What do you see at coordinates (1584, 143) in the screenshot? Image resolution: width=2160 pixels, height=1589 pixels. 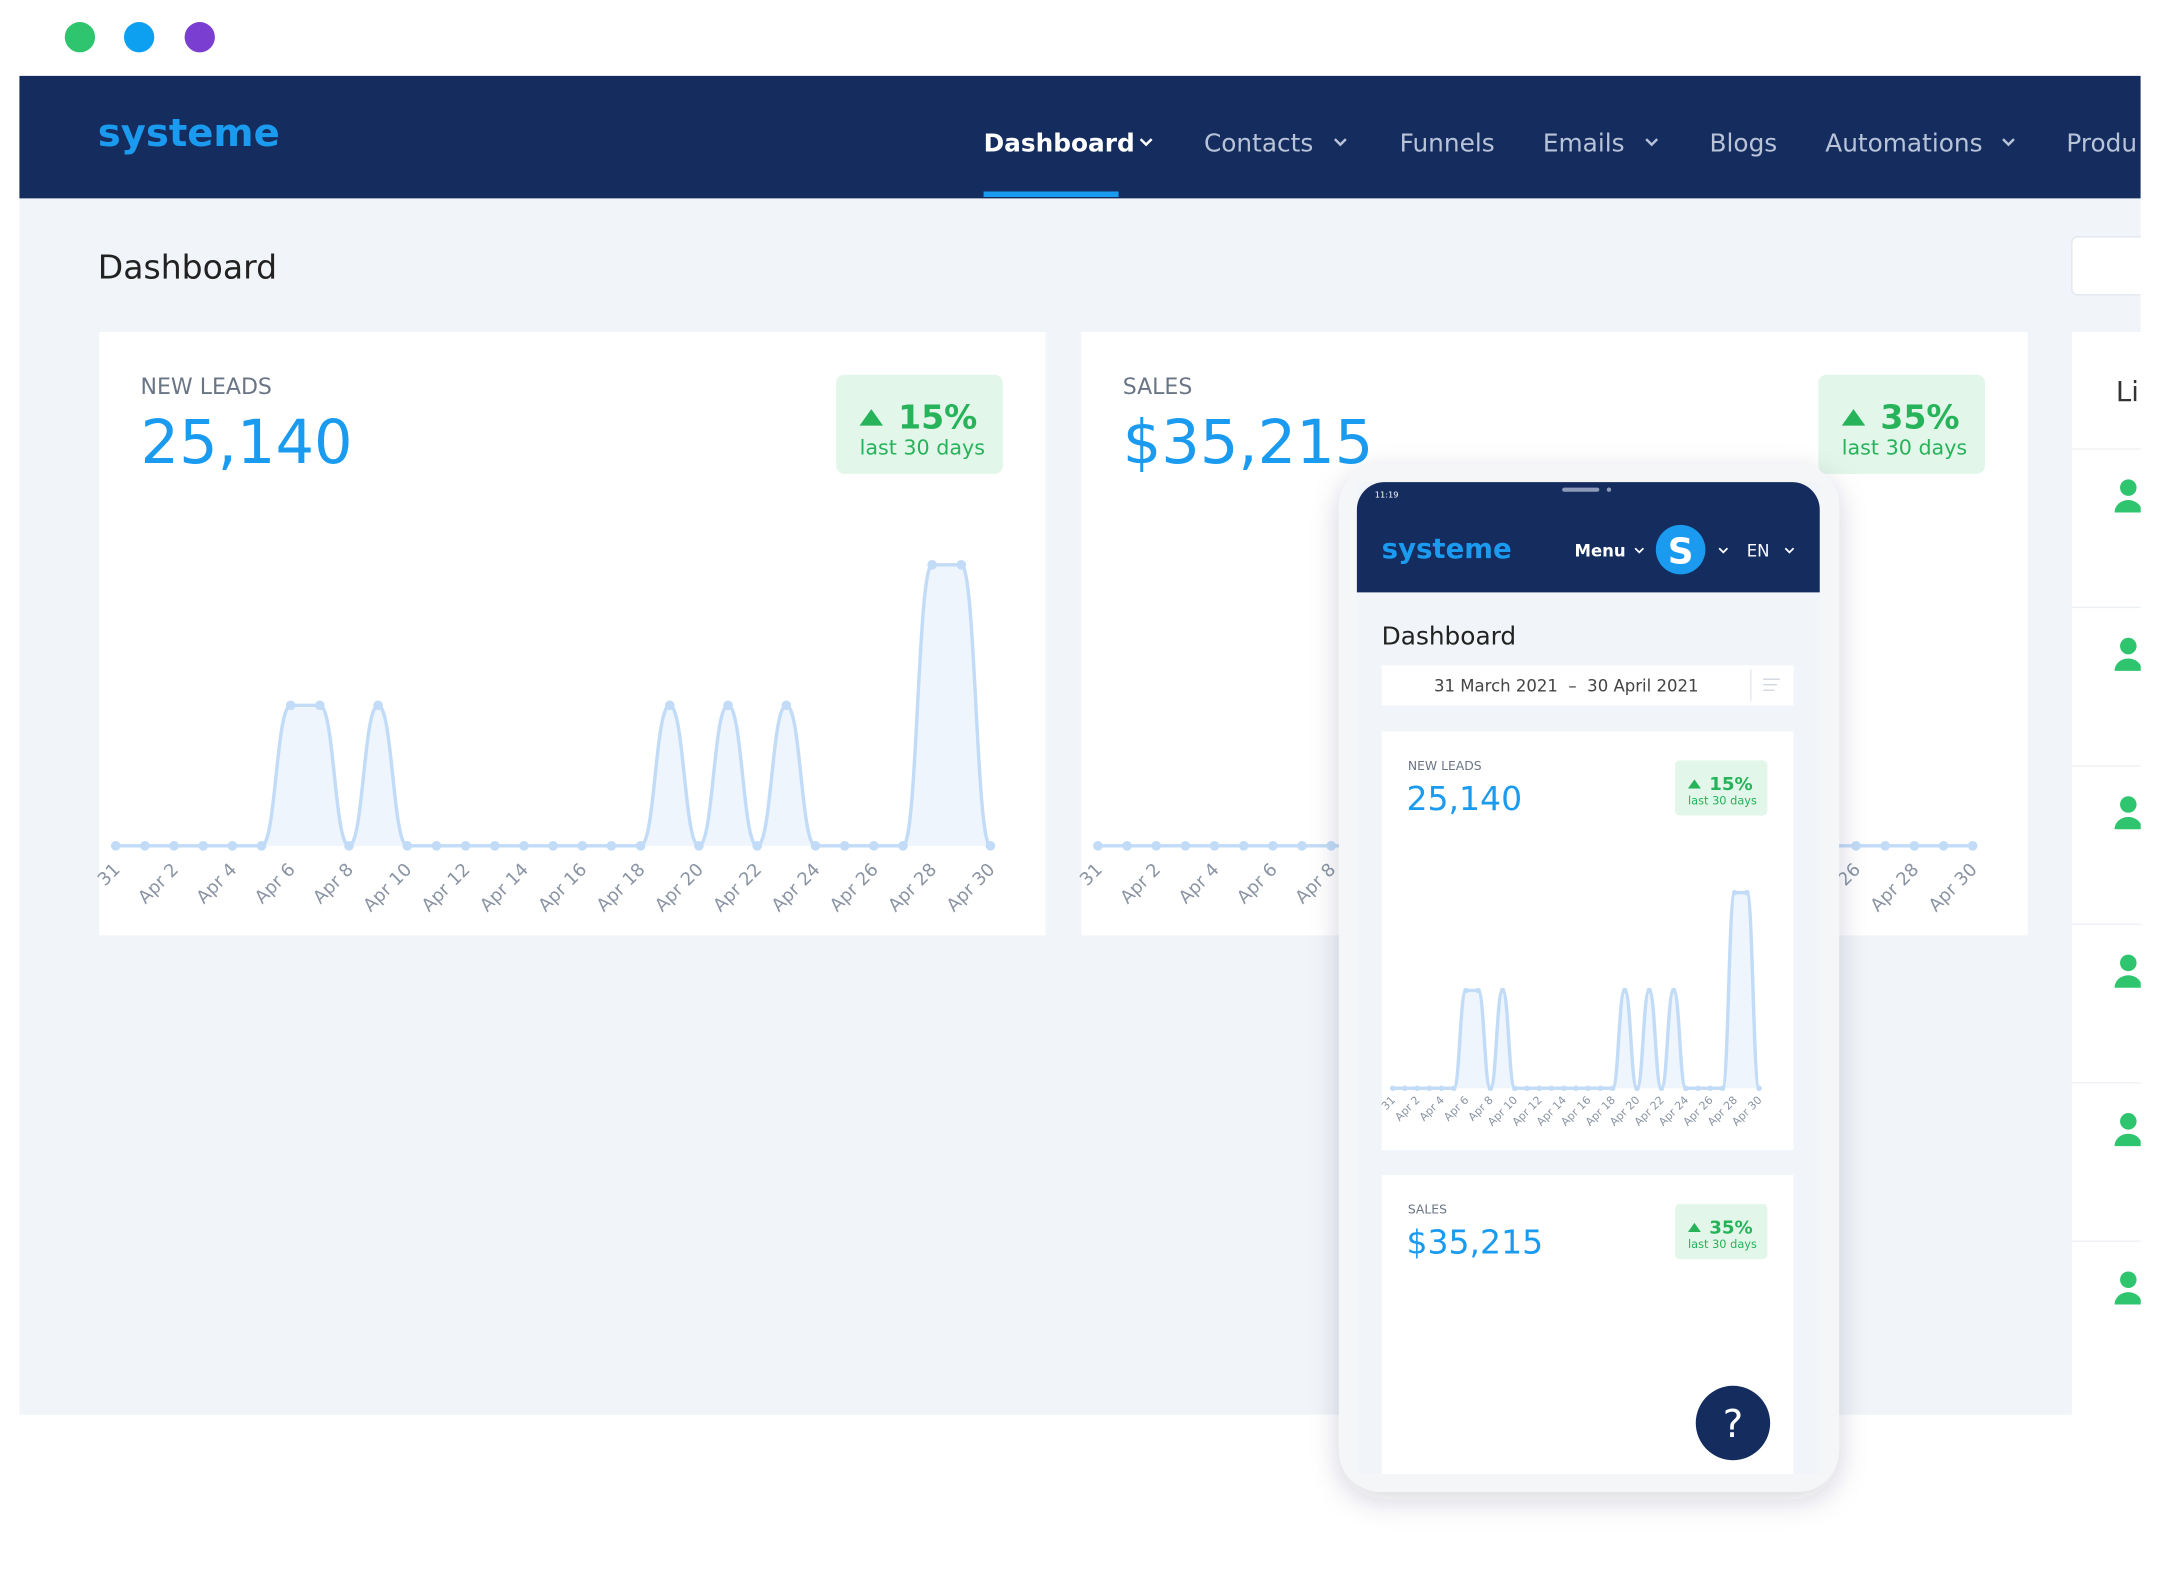 I see `nav-item: Emails` at bounding box center [1584, 143].